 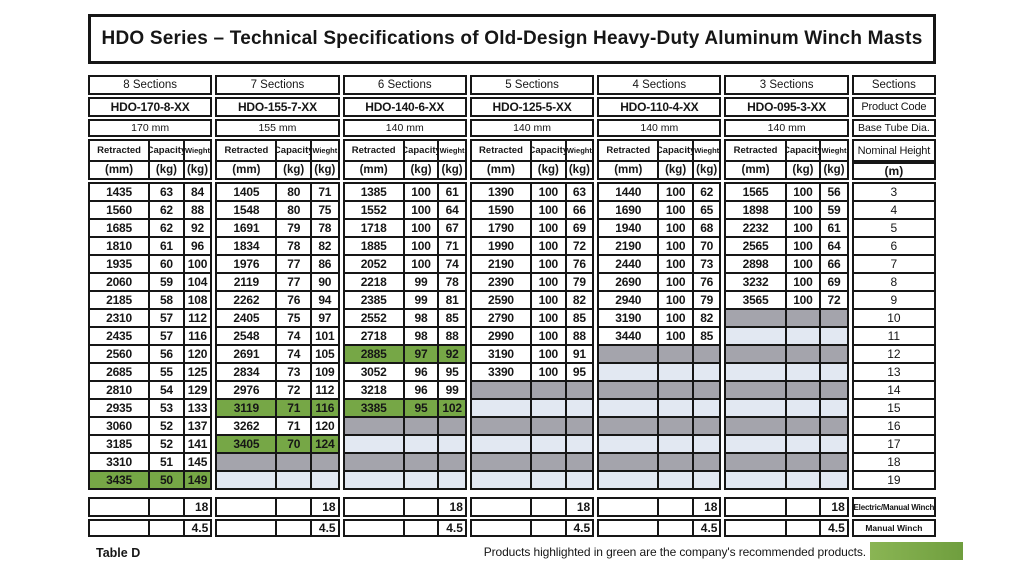 I want to click on retracted-unit: (mm), so click(x=628, y=170).